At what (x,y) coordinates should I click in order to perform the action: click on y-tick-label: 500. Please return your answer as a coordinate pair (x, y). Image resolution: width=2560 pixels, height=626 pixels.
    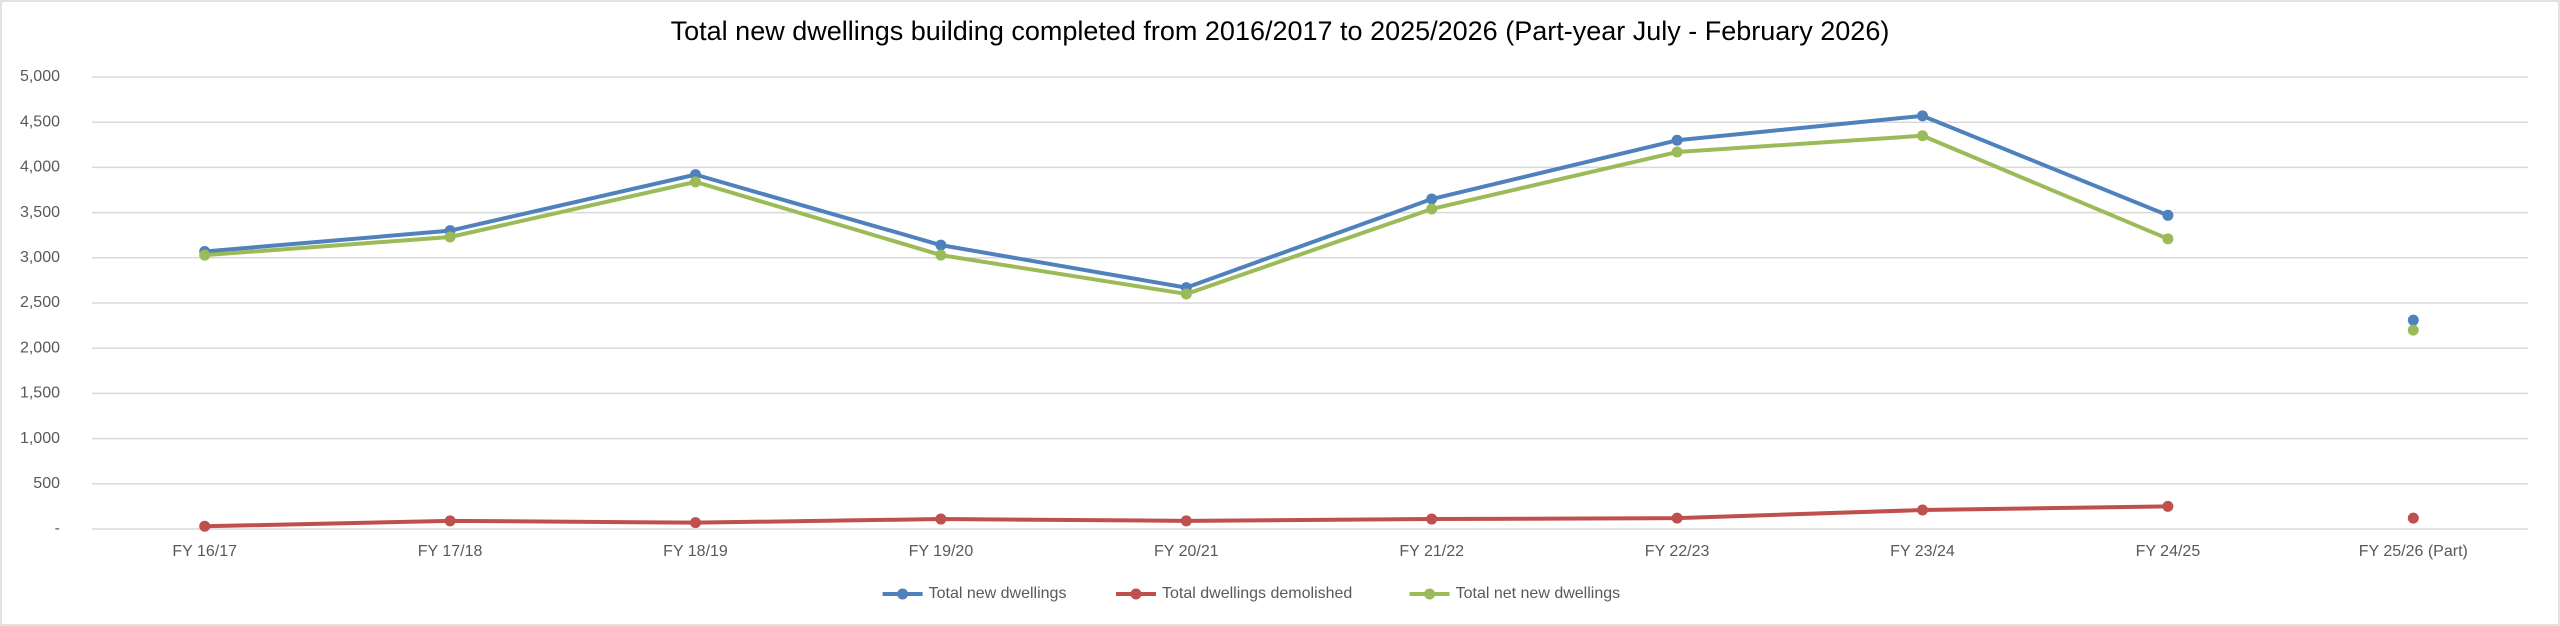
    Looking at the image, I should click on (46, 483).